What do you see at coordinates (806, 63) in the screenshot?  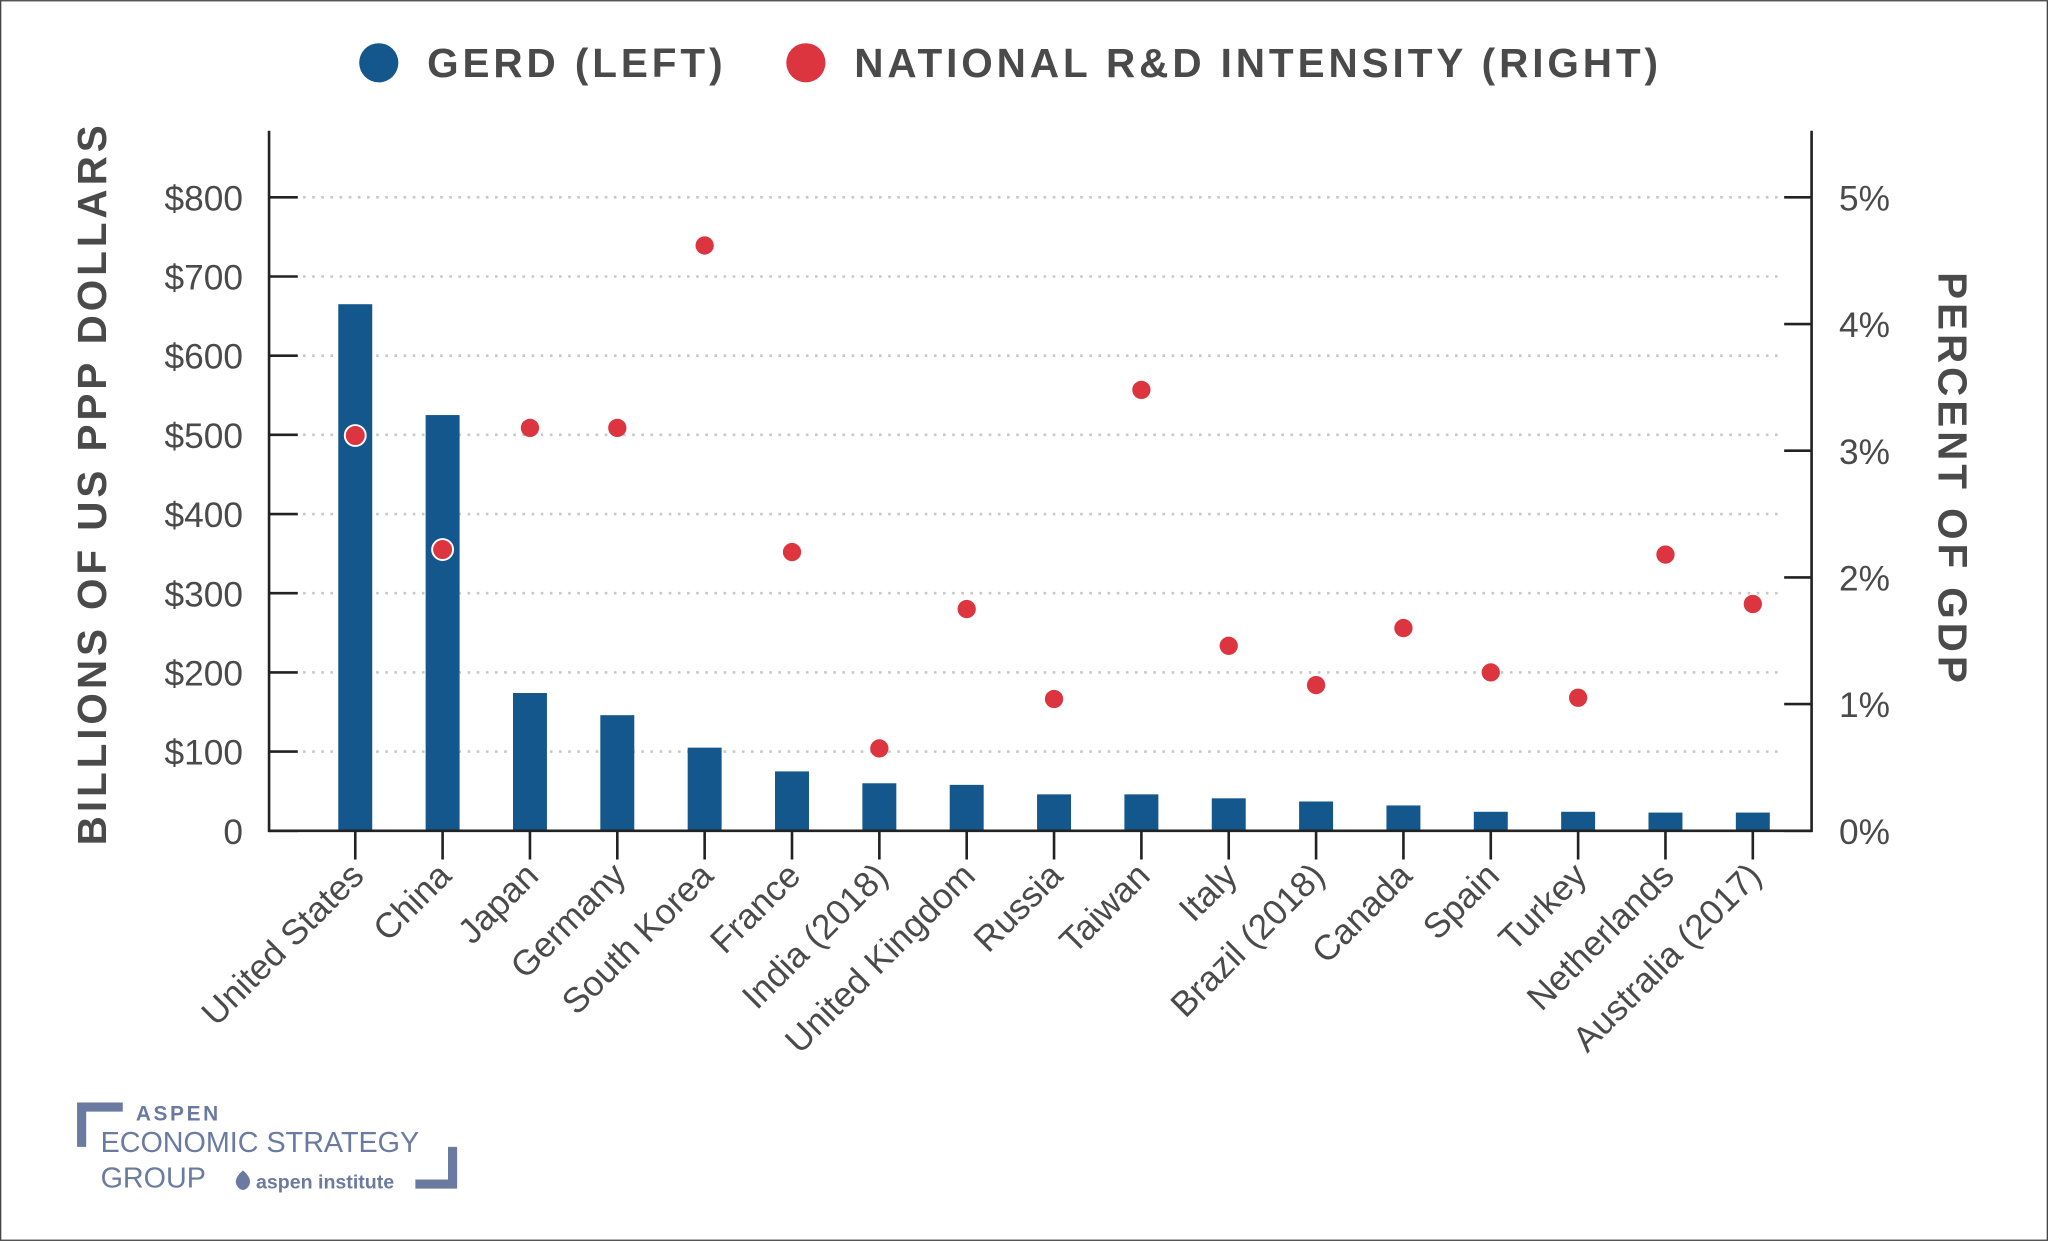 I see `legend-marker-intensity` at bounding box center [806, 63].